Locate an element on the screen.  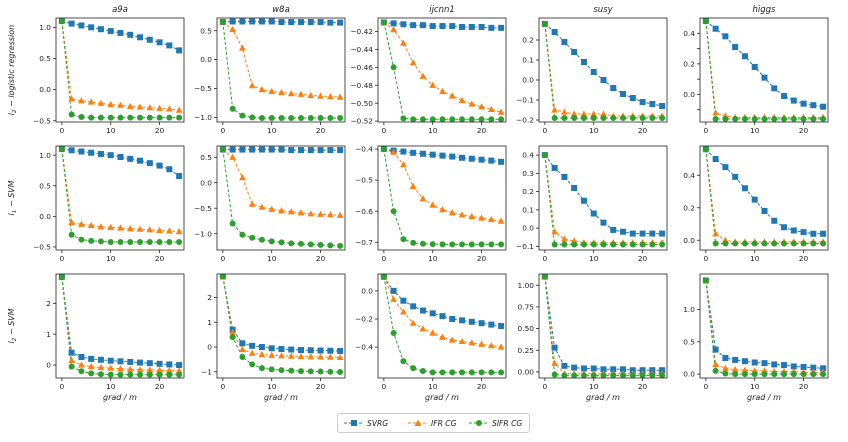
panel-r1-c2: −0.7 −0.6 −0.5 −0.4 0 10 20 is located at coordinates (431, 204).